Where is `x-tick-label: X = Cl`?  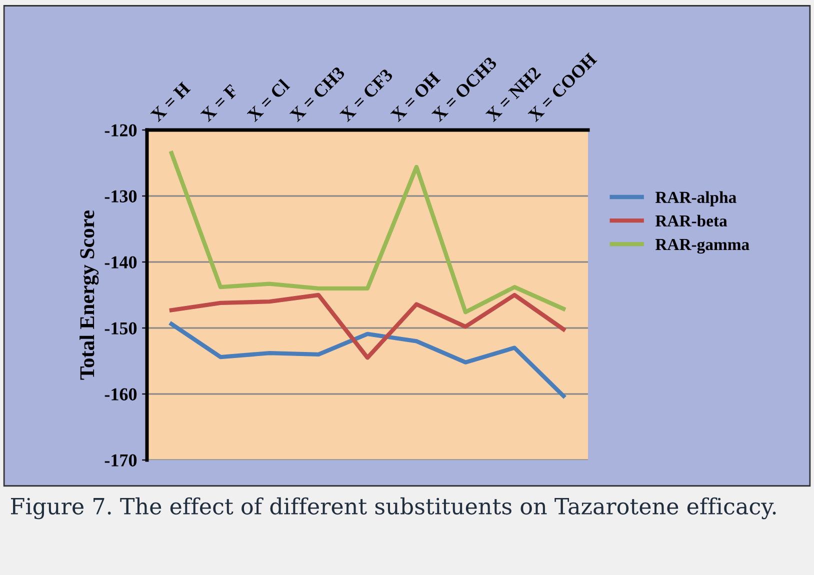
x-tick-label: X = Cl is located at coordinates (268, 100).